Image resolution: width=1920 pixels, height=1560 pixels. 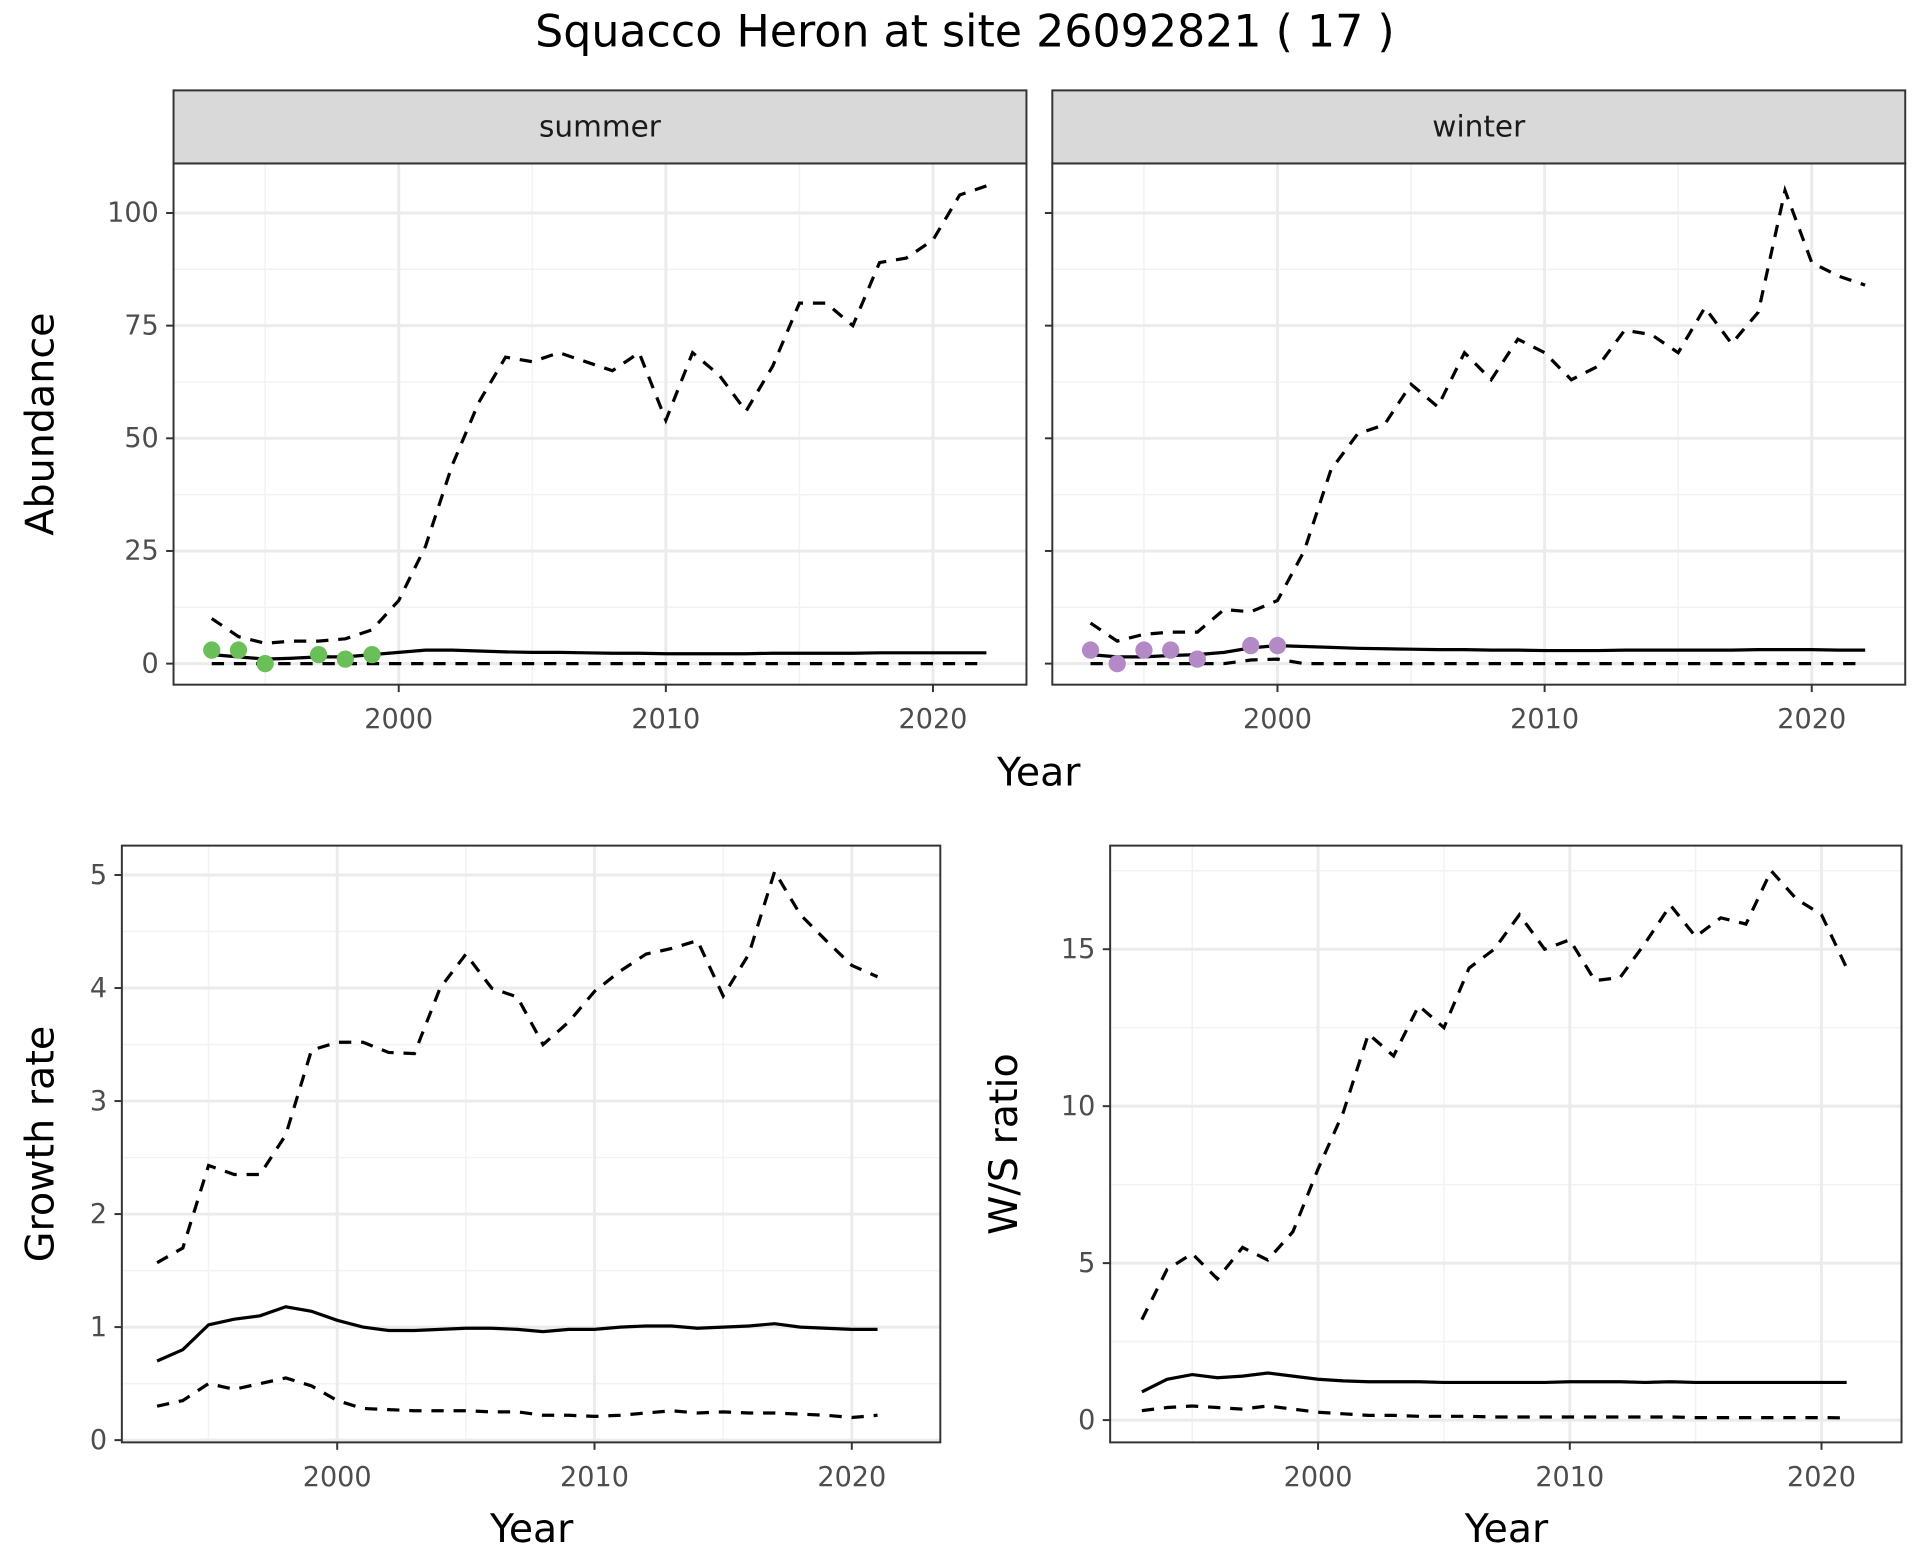 What do you see at coordinates (41, 423) in the screenshot?
I see `y-axis-label: Abundance` at bounding box center [41, 423].